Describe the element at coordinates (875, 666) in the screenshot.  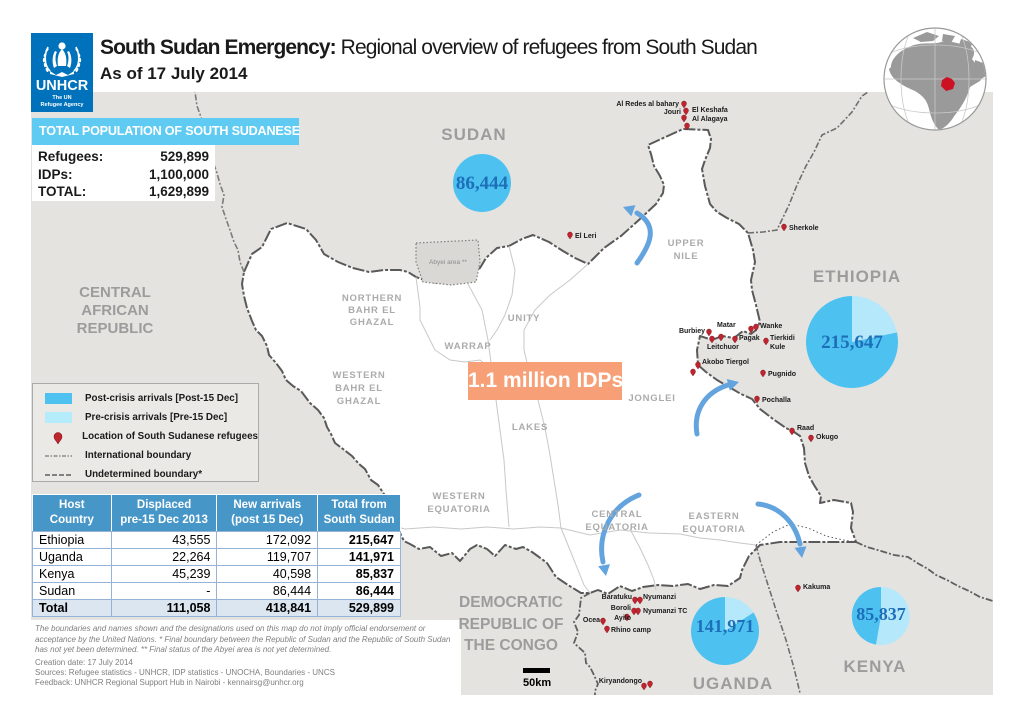
I see `svg-text: KENYA` at that location.